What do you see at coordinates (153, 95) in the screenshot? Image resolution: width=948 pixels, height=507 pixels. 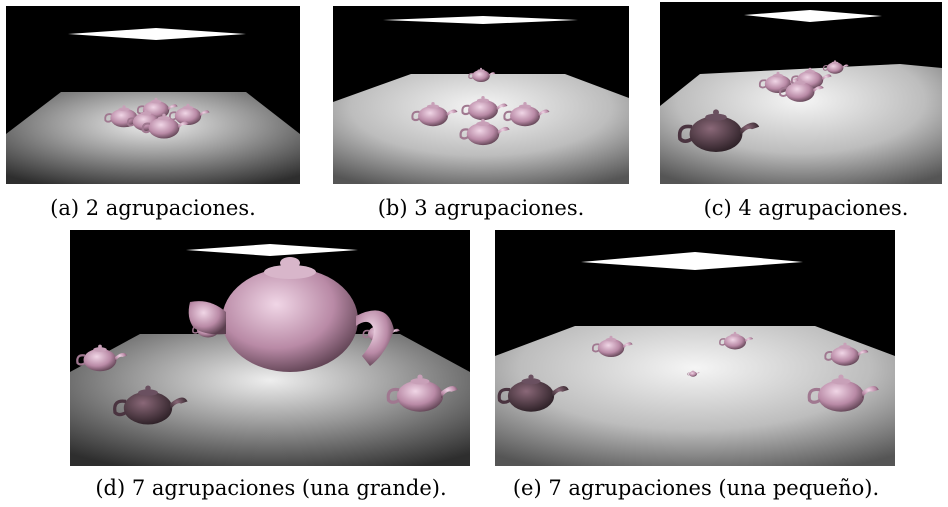 I see `figure-a-render` at bounding box center [153, 95].